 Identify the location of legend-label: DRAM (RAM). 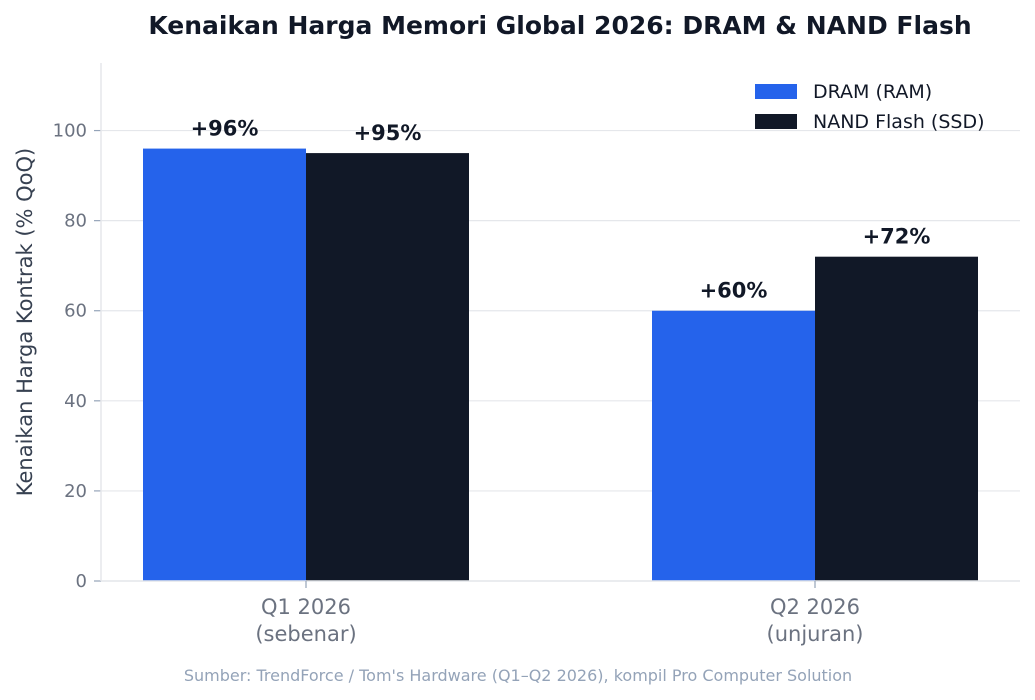
(872, 92).